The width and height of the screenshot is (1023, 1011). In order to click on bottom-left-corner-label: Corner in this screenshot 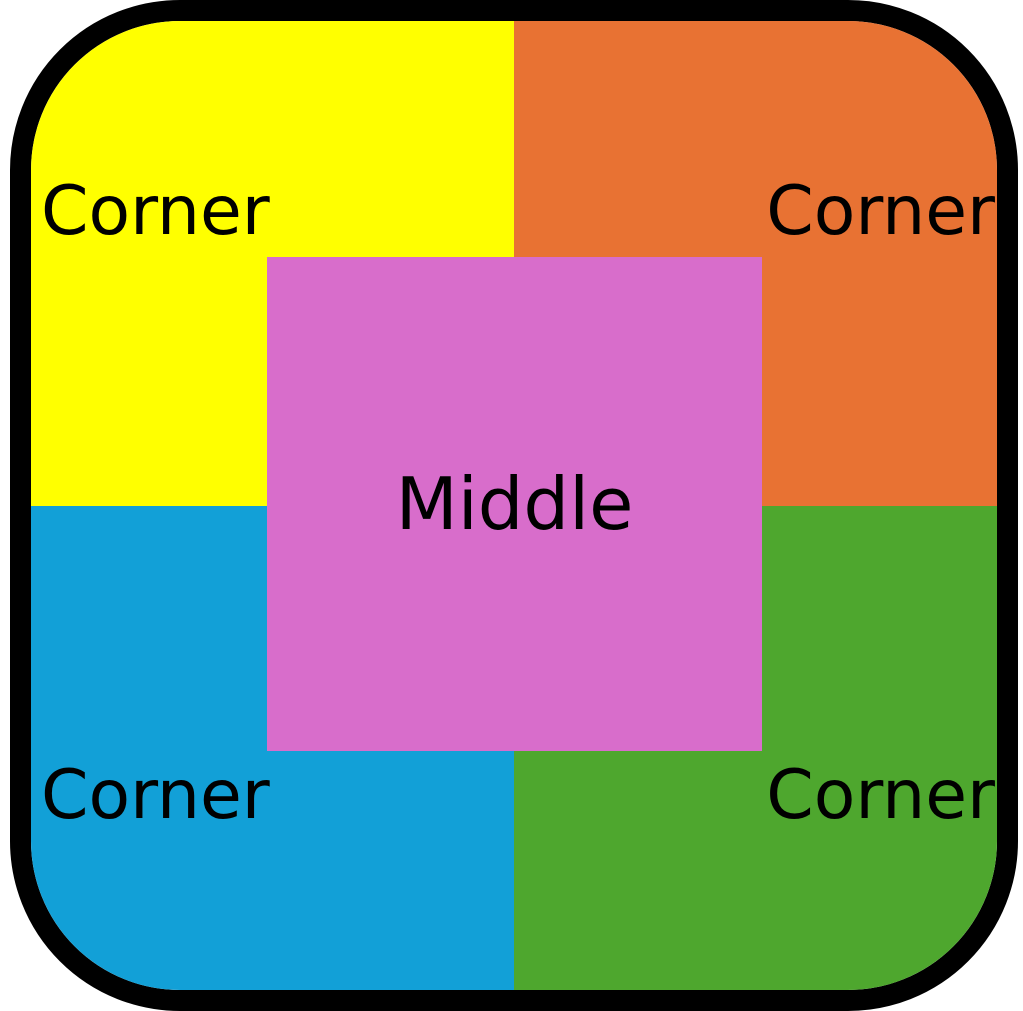, I will do `click(155, 795)`.